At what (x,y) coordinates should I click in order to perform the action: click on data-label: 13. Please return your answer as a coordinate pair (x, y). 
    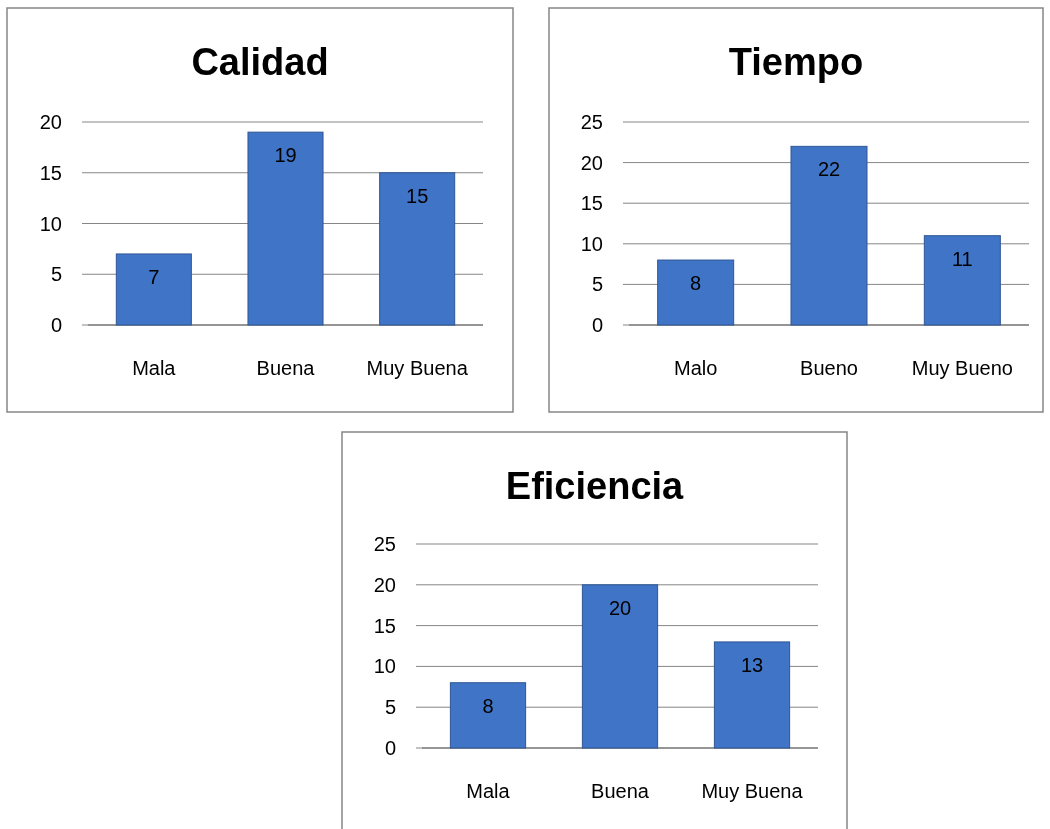
    Looking at the image, I should click on (752, 664).